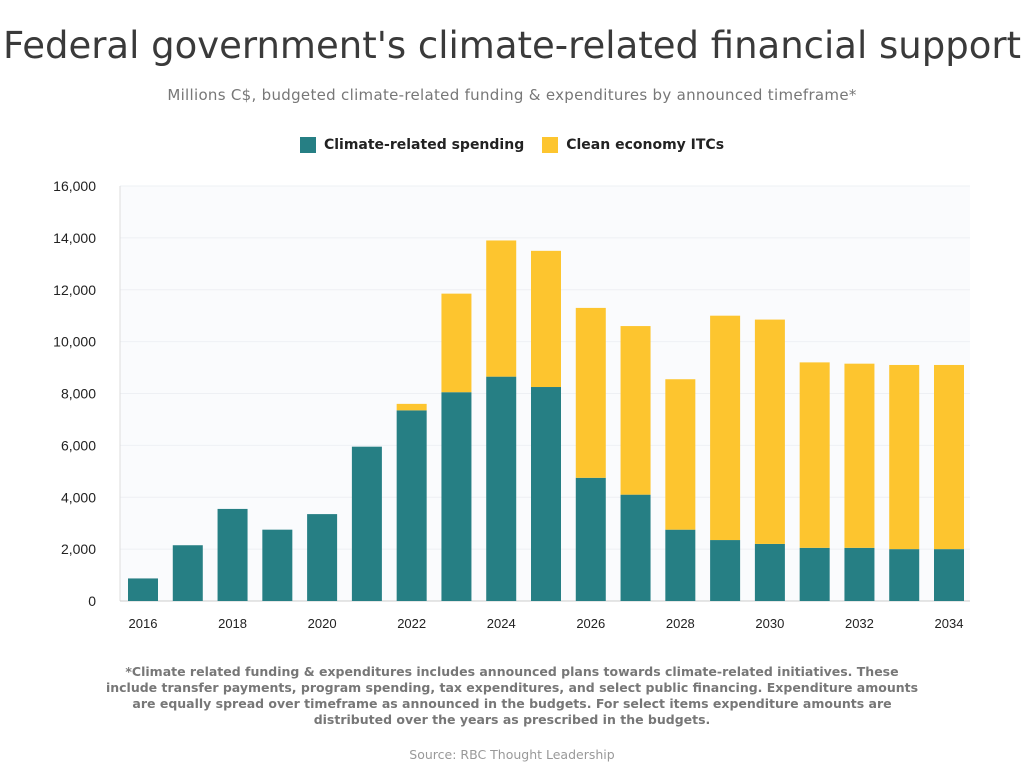 This screenshot has width=1024, height=769. What do you see at coordinates (725, 570) in the screenshot?
I see `bar-spending-2029` at bounding box center [725, 570].